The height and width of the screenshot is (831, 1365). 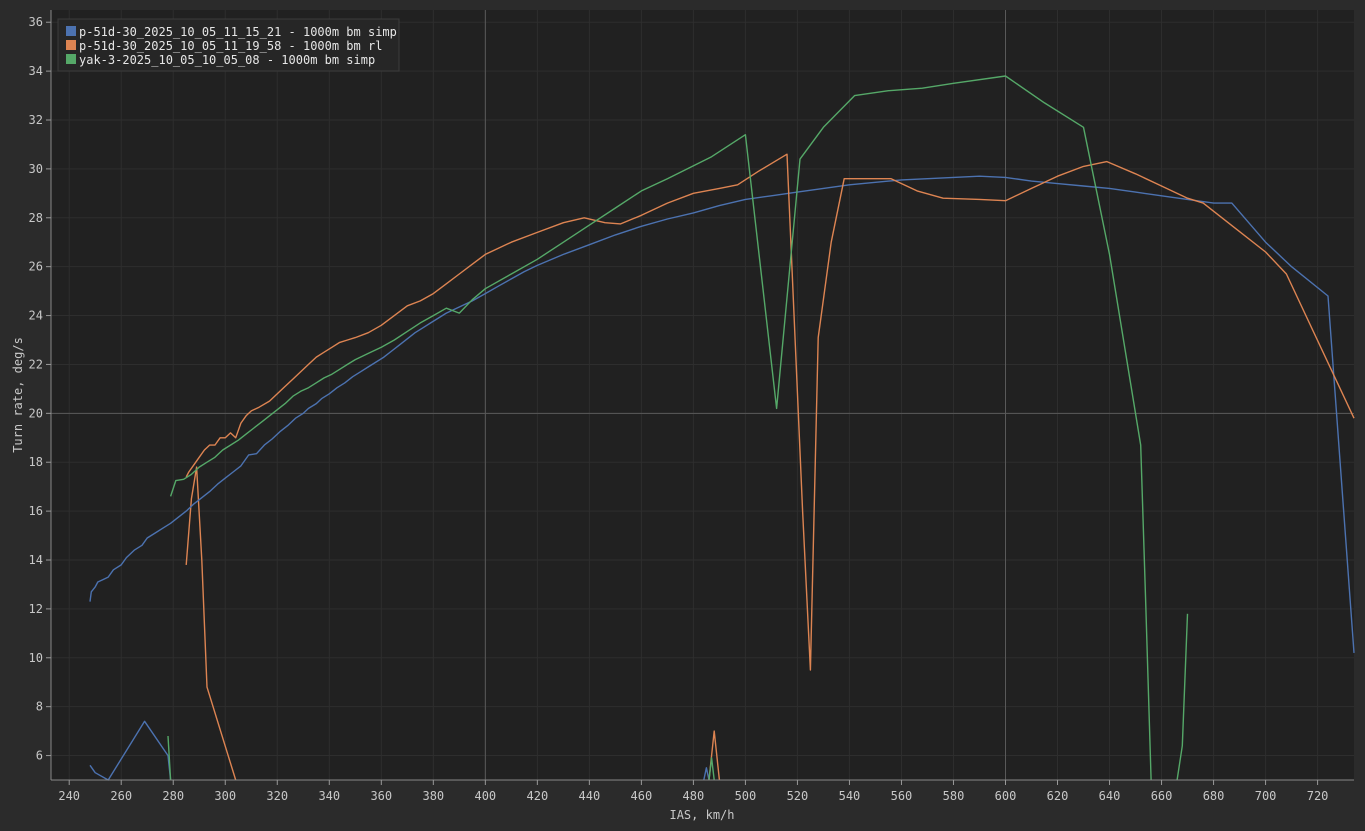 I want to click on x-tick-label-560: 560, so click(x=902, y=796).